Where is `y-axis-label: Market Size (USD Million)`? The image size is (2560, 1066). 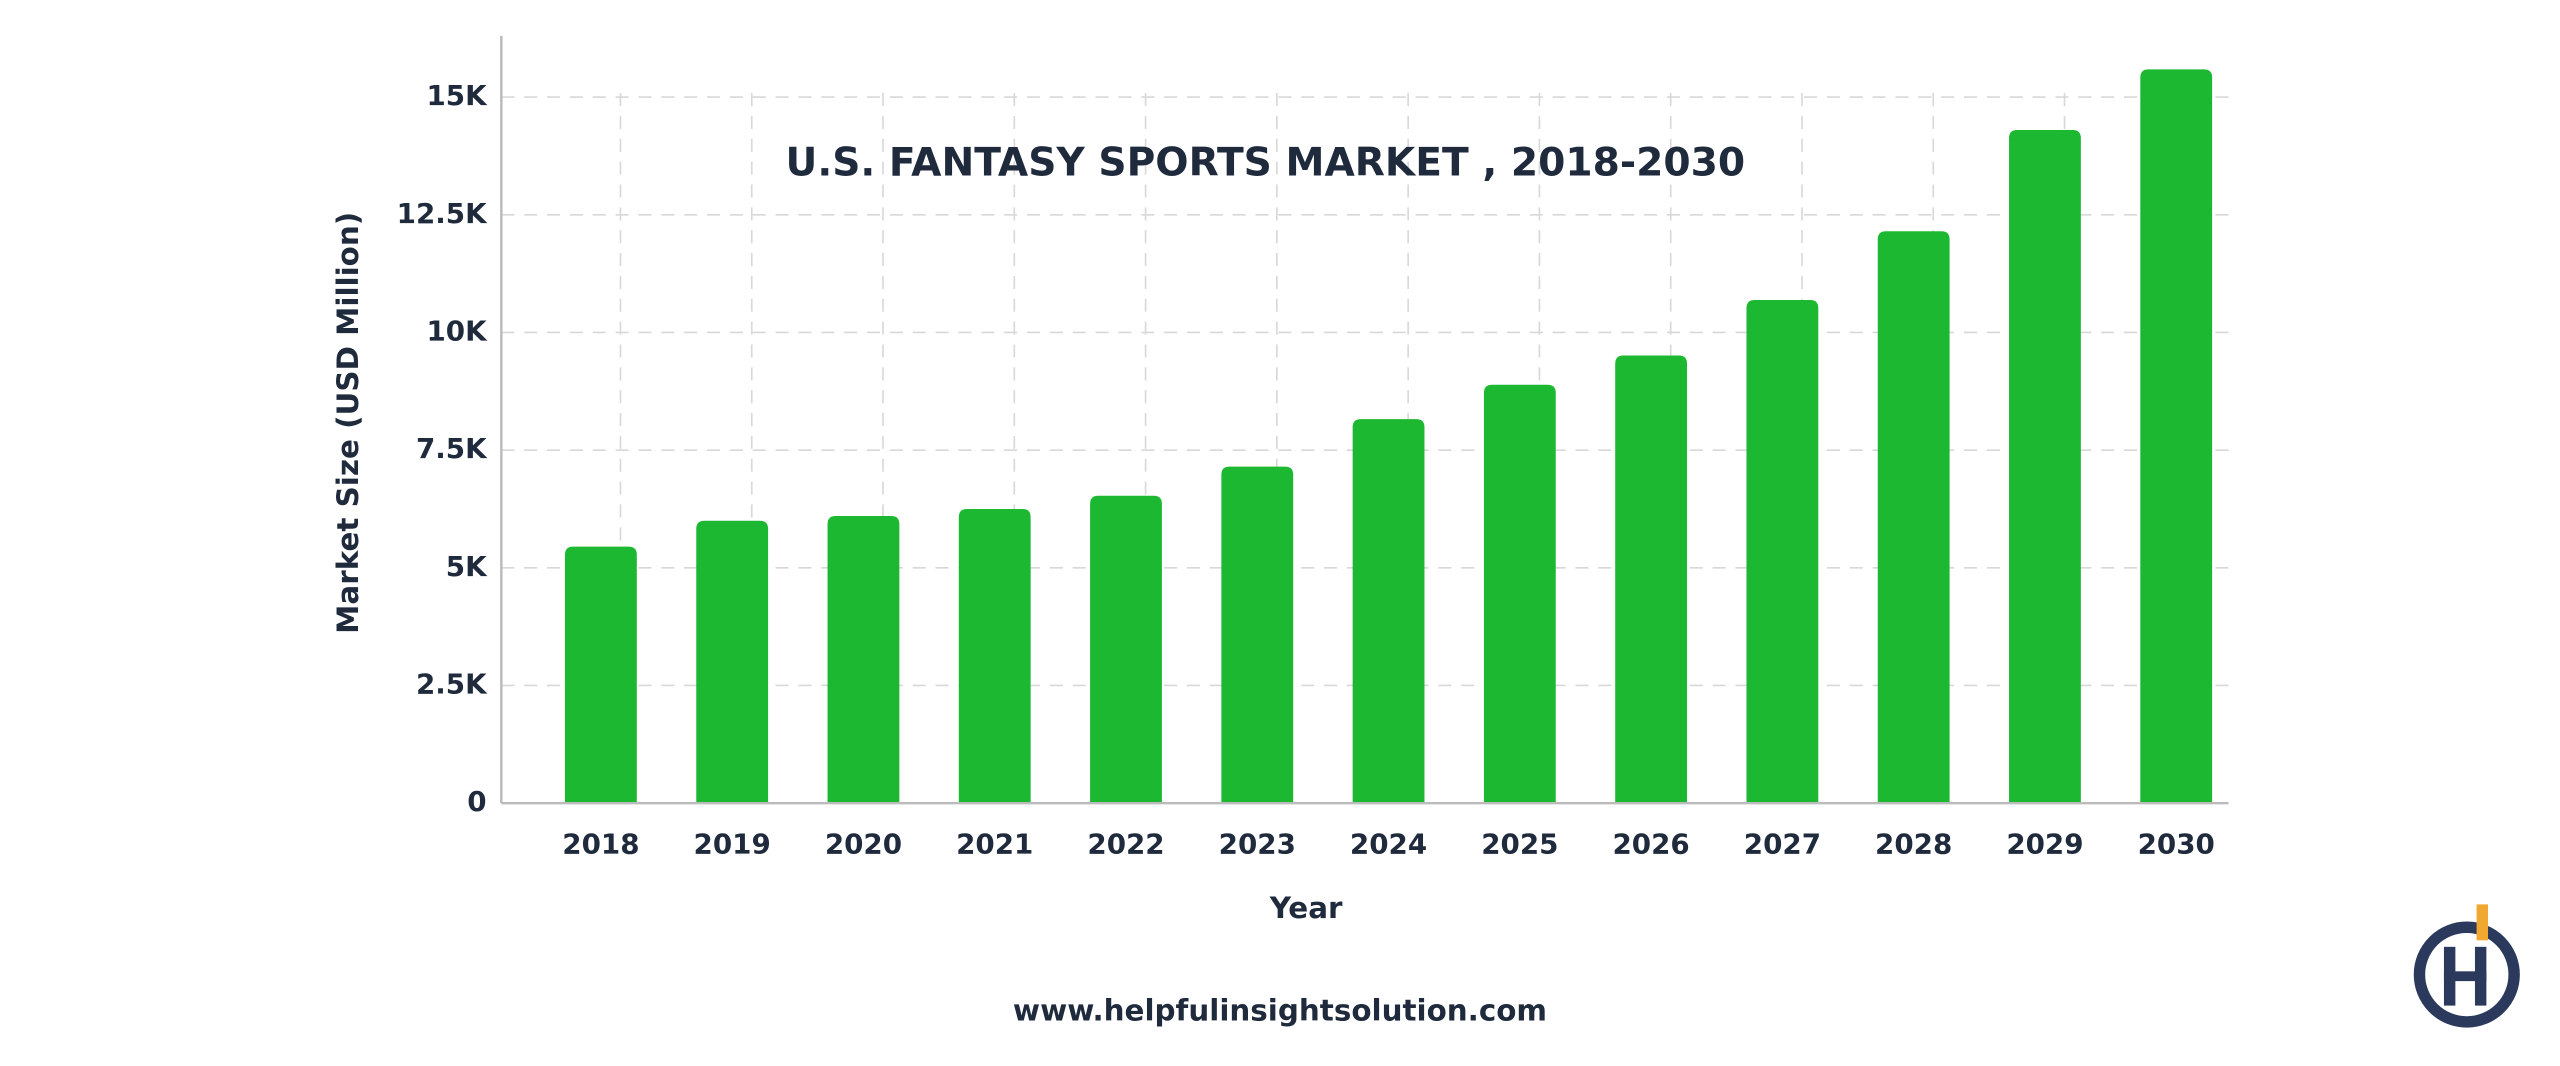 y-axis-label: Market Size (USD Million) is located at coordinates (348, 423).